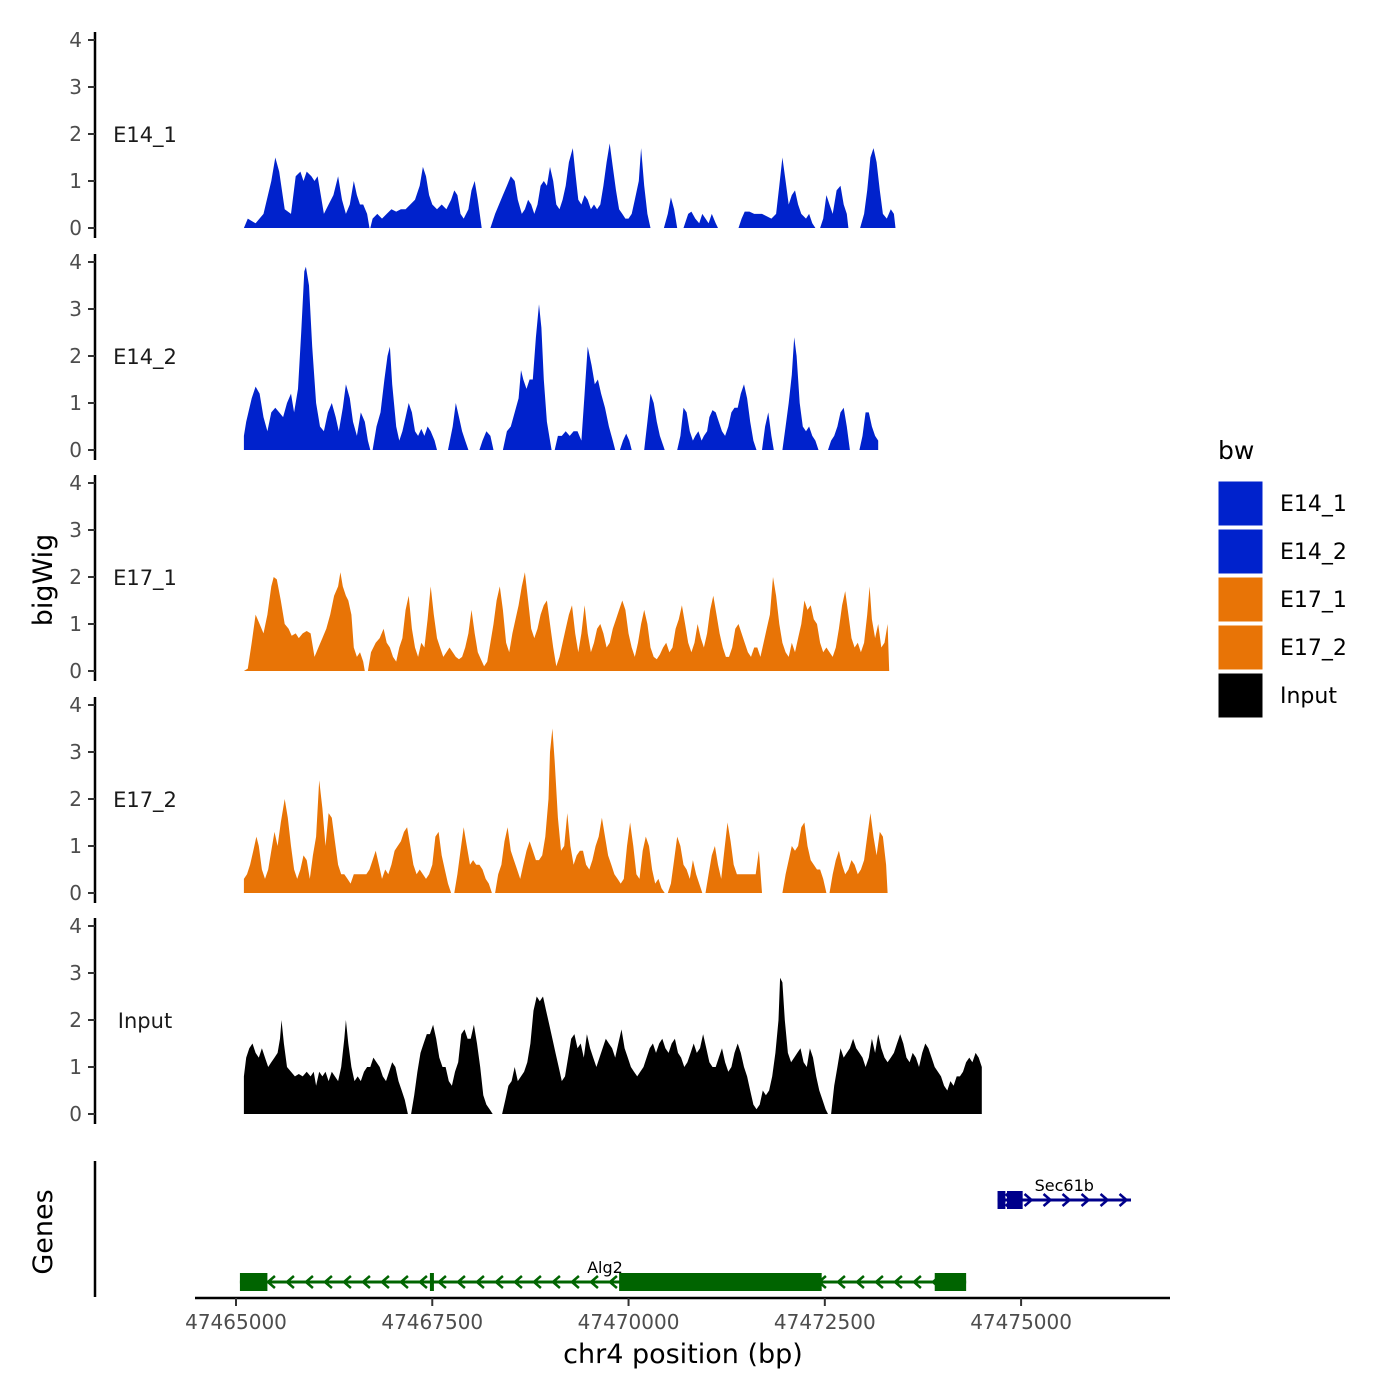 The height and width of the screenshot is (1400, 1400). I want to click on legend-label: E17_1, so click(1313, 600).